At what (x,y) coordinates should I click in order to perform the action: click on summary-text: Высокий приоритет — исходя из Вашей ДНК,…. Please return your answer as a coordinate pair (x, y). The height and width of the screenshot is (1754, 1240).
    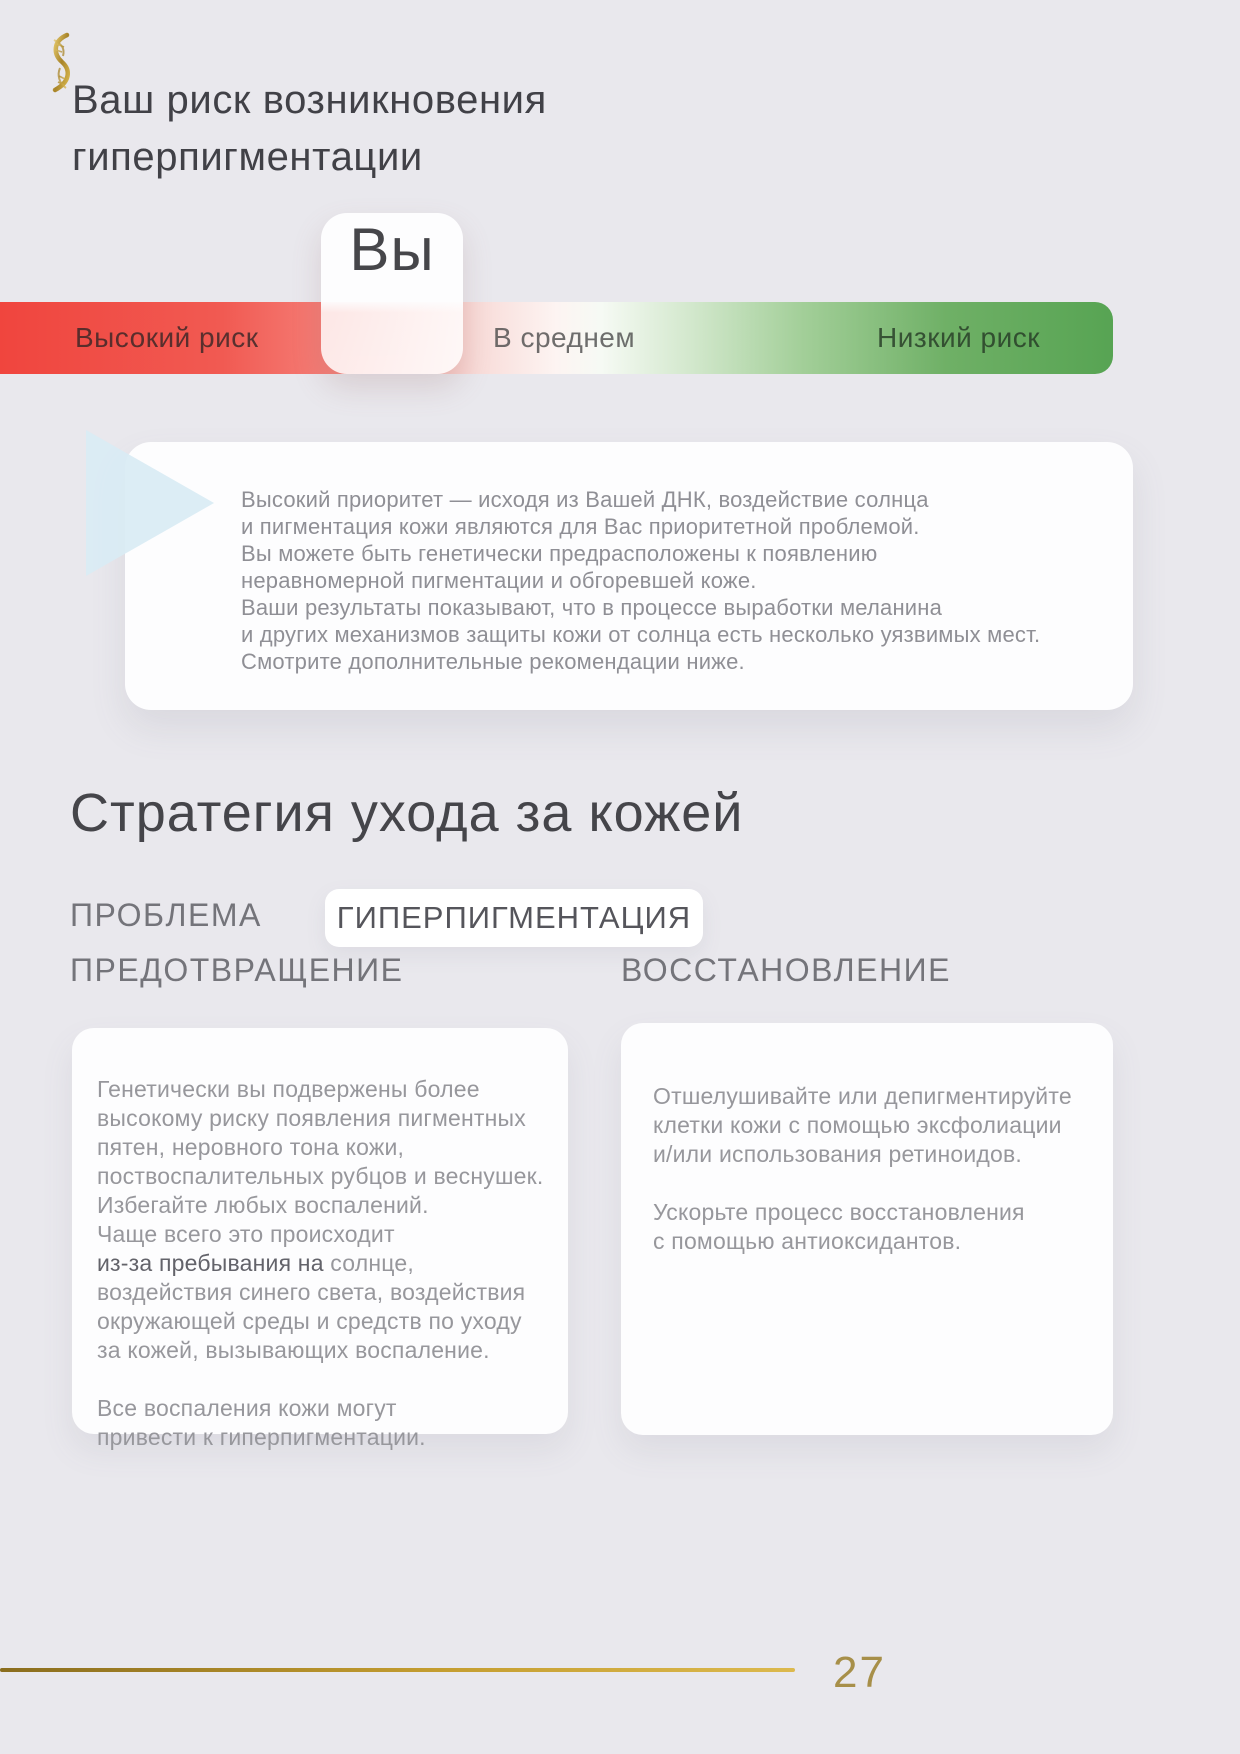
    Looking at the image, I should click on (641, 580).